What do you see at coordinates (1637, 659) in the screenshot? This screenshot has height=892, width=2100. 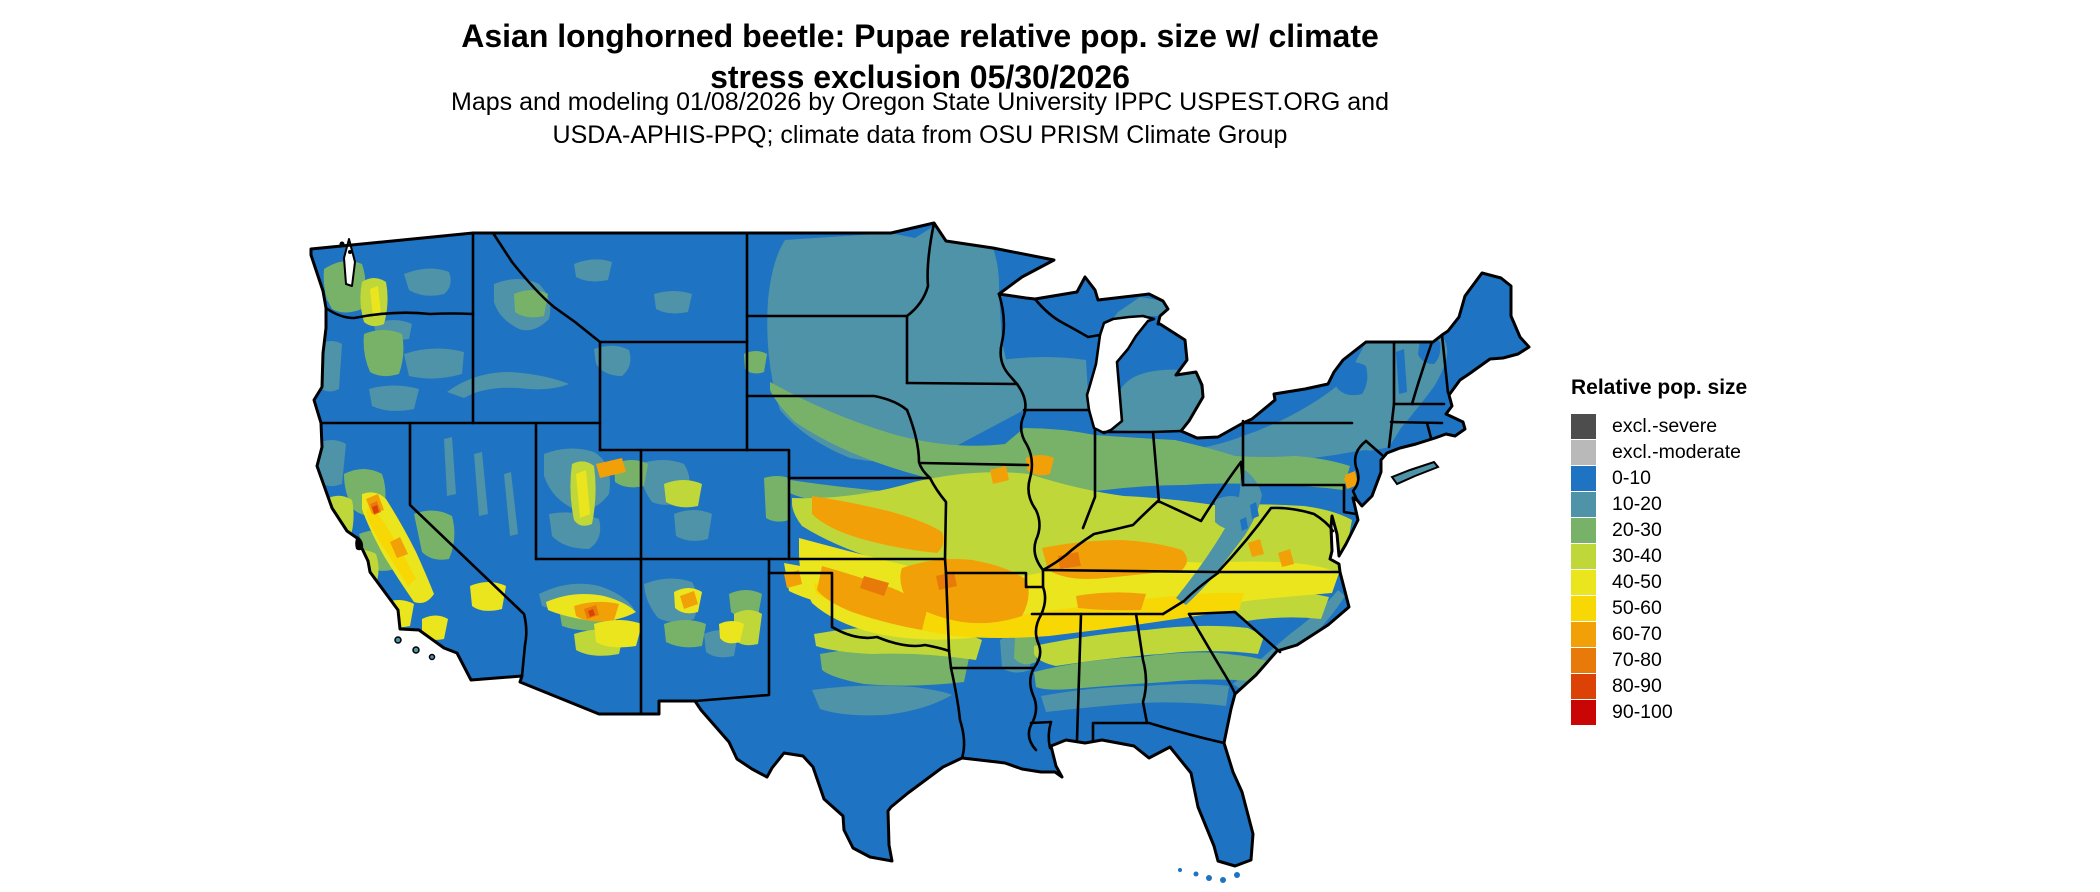 I see `legend-label: 70-80` at bounding box center [1637, 659].